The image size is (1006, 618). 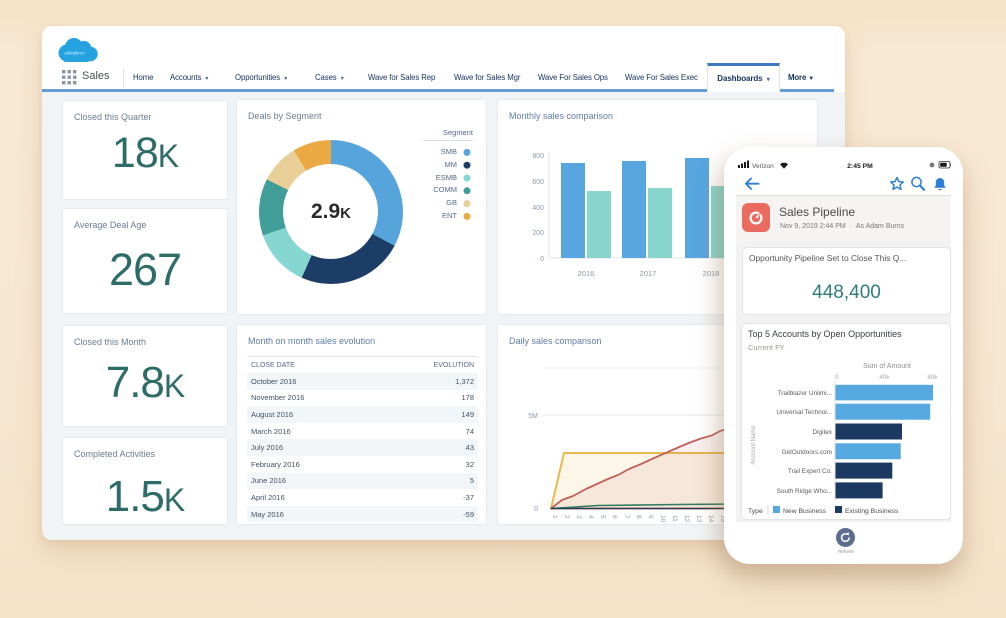 I want to click on svg-text: 5M, so click(x=533, y=416).